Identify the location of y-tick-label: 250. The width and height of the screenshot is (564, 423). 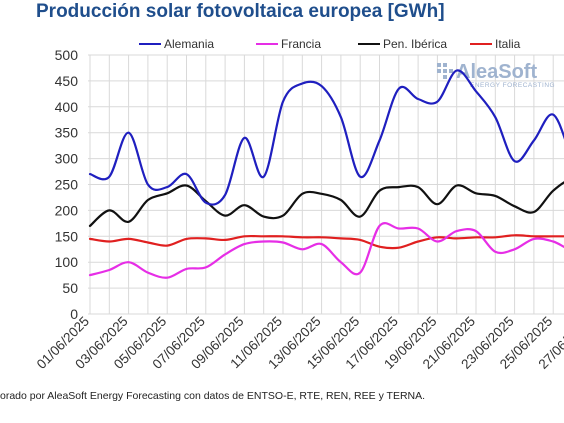
(67, 185).